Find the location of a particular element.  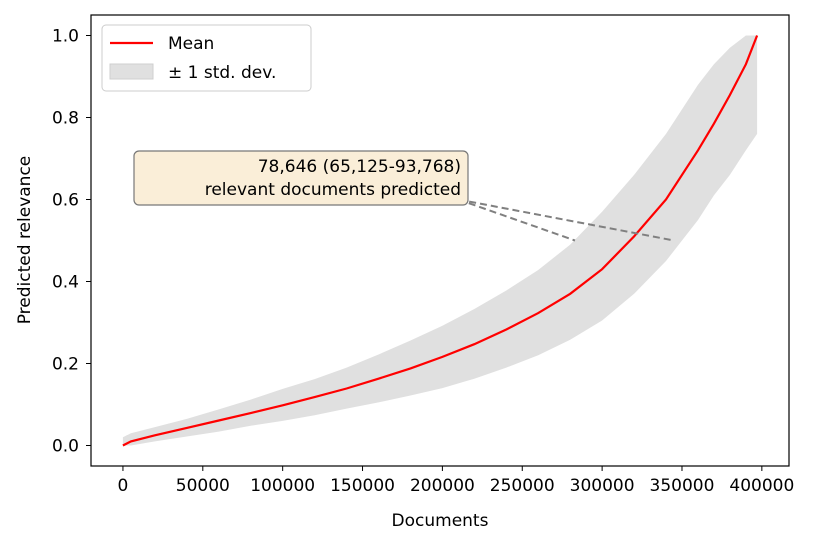

annotation-line1: 78,646 (65,125-93,768) is located at coordinates (359, 167).